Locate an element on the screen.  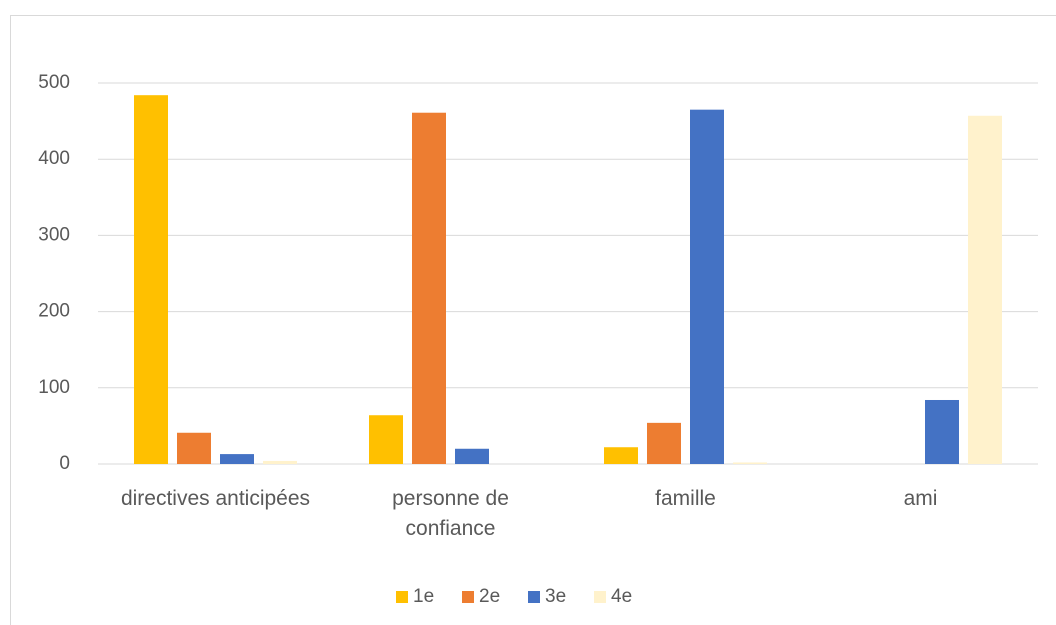
x-tick-label: directives anticipées is located at coordinates (215, 498).